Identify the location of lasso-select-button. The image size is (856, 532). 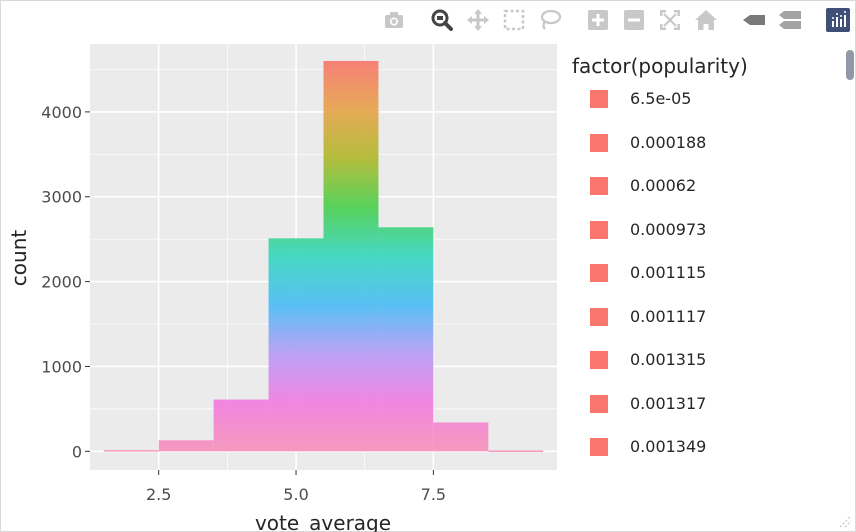
(550, 20).